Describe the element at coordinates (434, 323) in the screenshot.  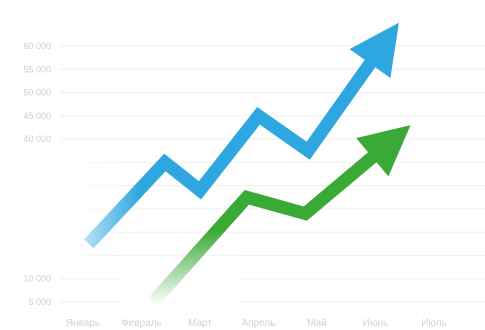
I see `x-tick-label: Июль` at that location.